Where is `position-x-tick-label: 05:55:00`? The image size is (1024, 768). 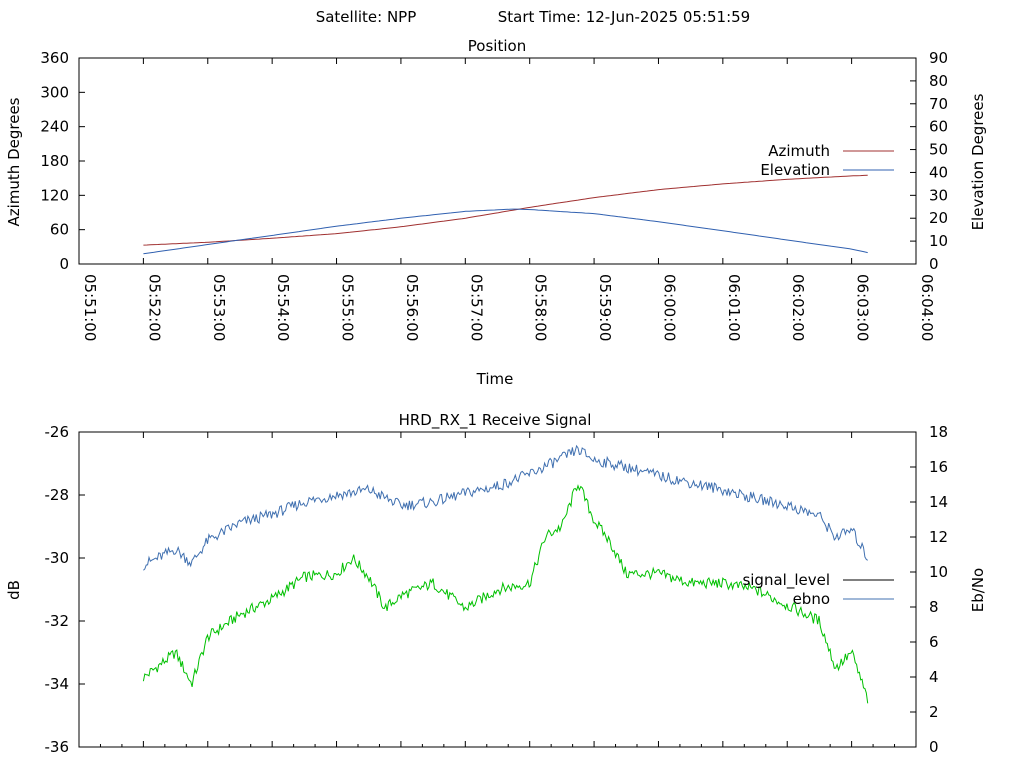
position-x-tick-label: 05:55:00 is located at coordinates (348, 307).